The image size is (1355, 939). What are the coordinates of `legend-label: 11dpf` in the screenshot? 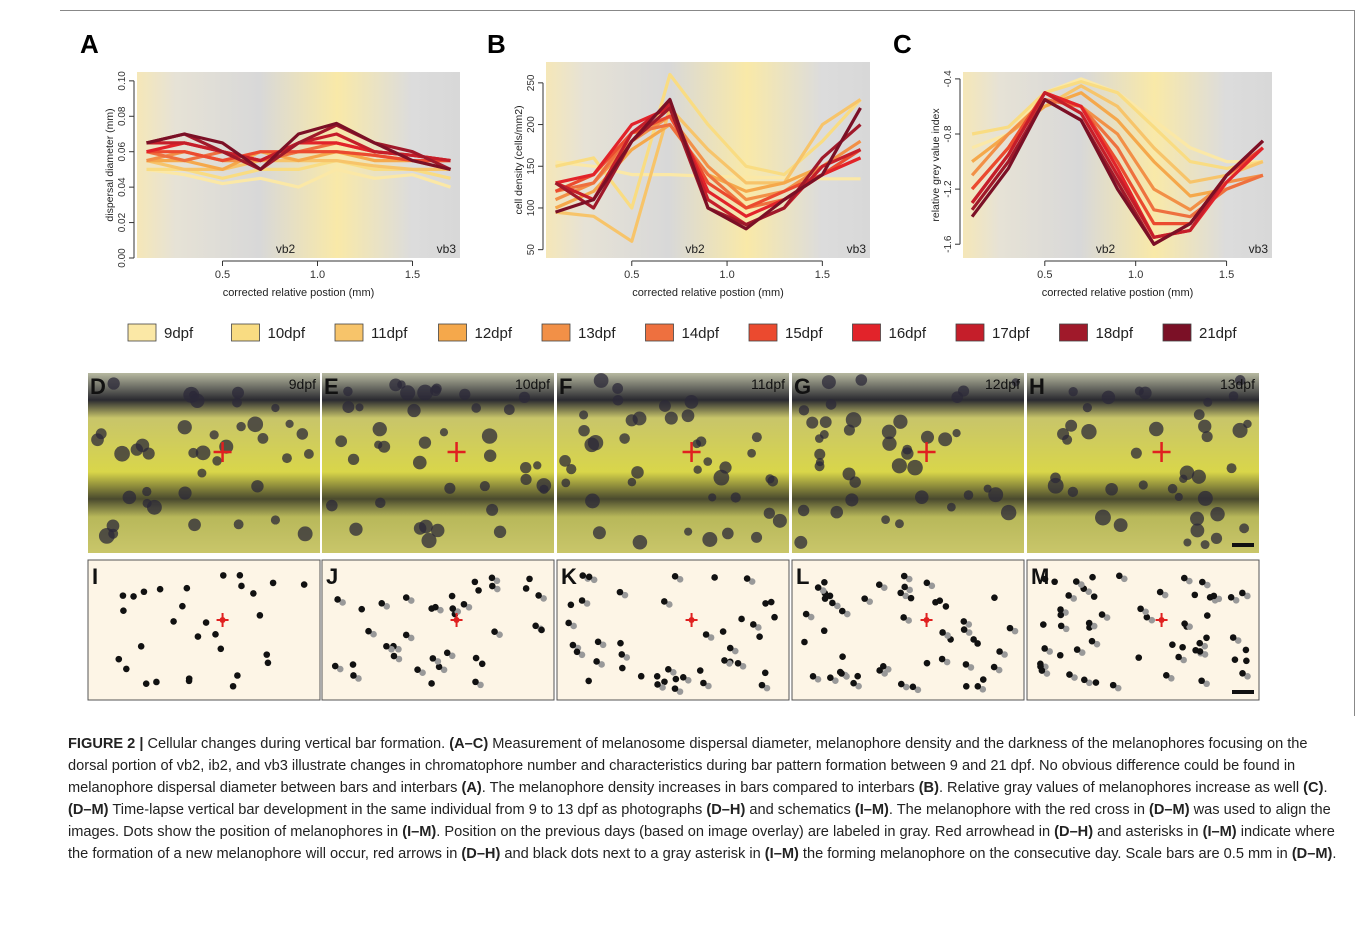 It's located at (389, 333).